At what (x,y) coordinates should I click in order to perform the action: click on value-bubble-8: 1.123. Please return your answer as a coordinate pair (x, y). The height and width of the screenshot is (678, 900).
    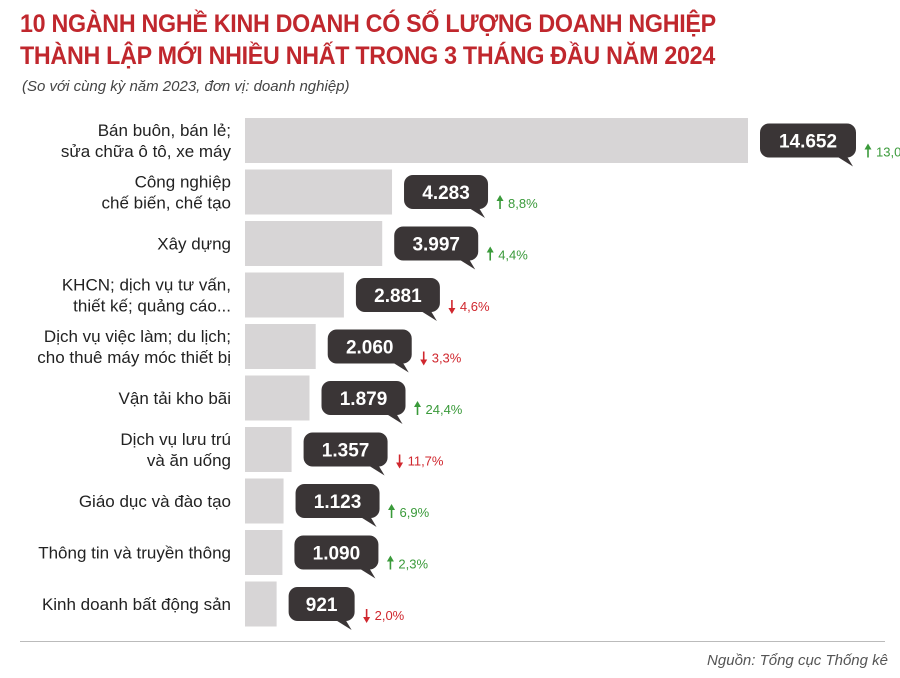
    Looking at the image, I should click on (337, 505).